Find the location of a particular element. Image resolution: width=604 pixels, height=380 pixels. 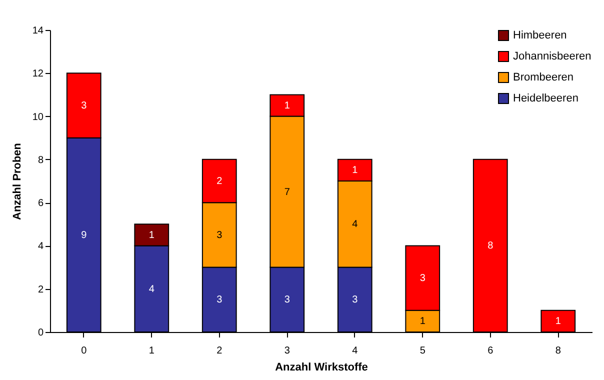

x-tick-label: 0 is located at coordinates (84, 351).